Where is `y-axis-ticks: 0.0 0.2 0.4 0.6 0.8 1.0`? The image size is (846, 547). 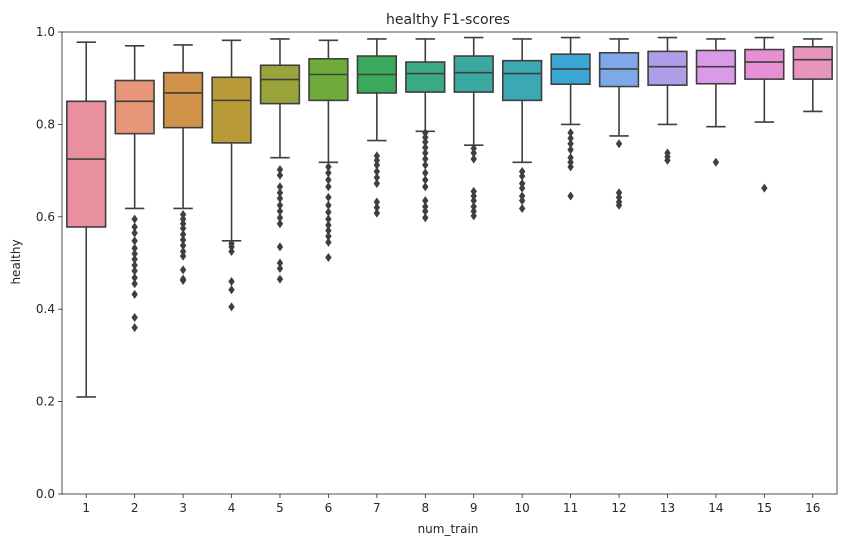 y-axis-ticks: 0.0 0.2 0.4 0.6 0.8 1.0 is located at coordinates (49, 263).